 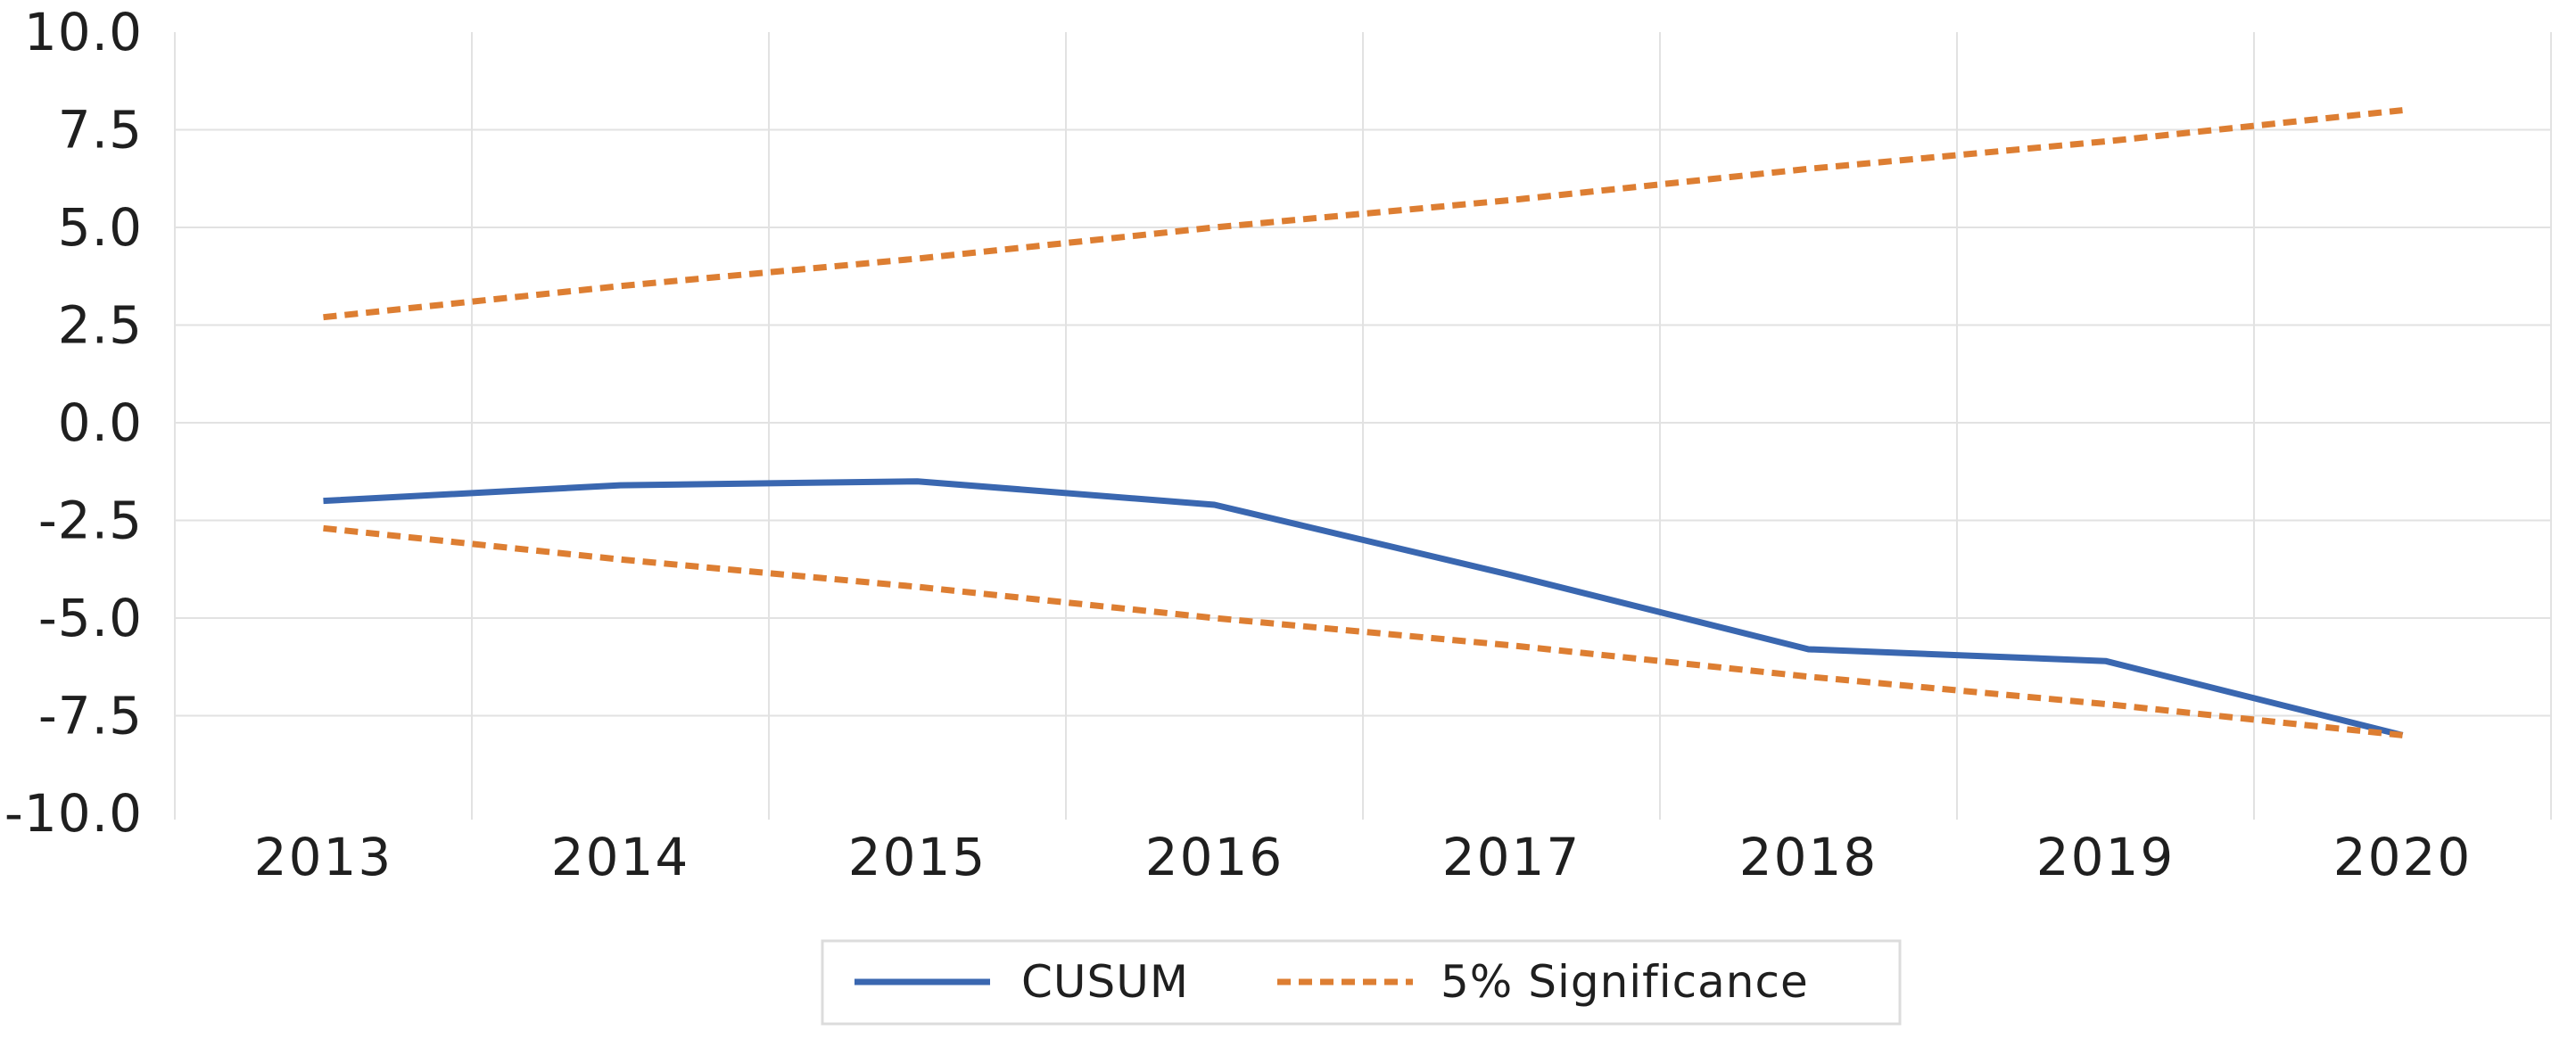 I want to click on y-axis-tick-label: 0.0, so click(x=100, y=422).